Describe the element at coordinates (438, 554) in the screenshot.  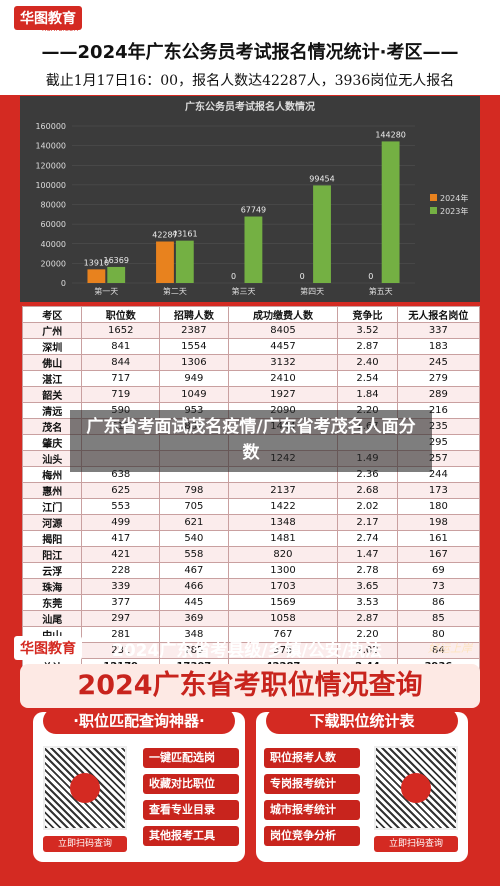
I see `table-cell: 167` at that location.